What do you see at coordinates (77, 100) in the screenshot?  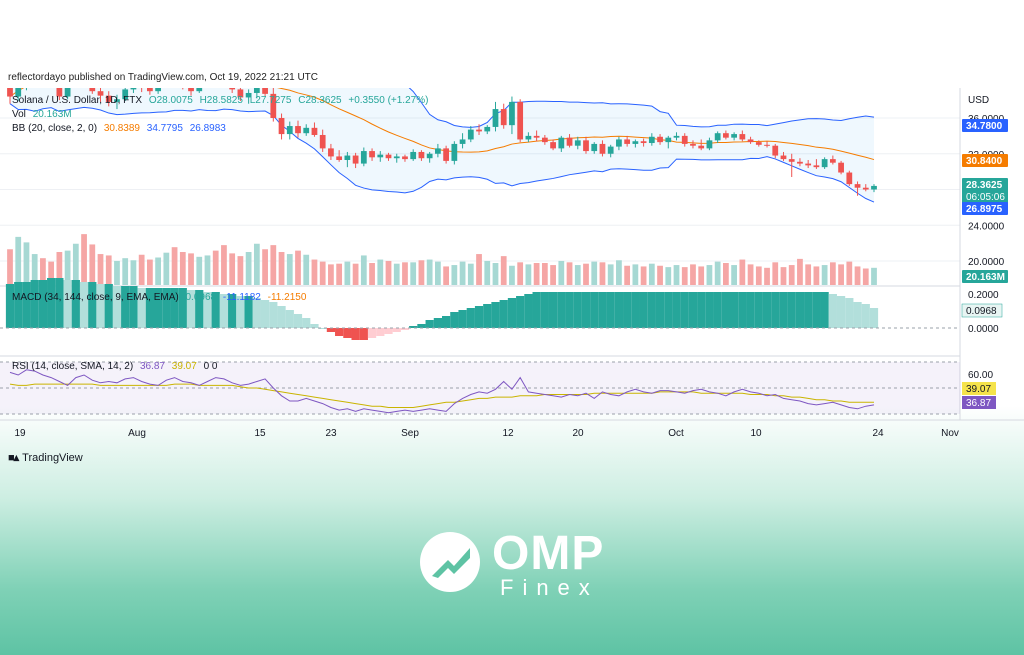 I see `symbol-name: Solana / U.S. Dollar, 1D, FTX` at bounding box center [77, 100].